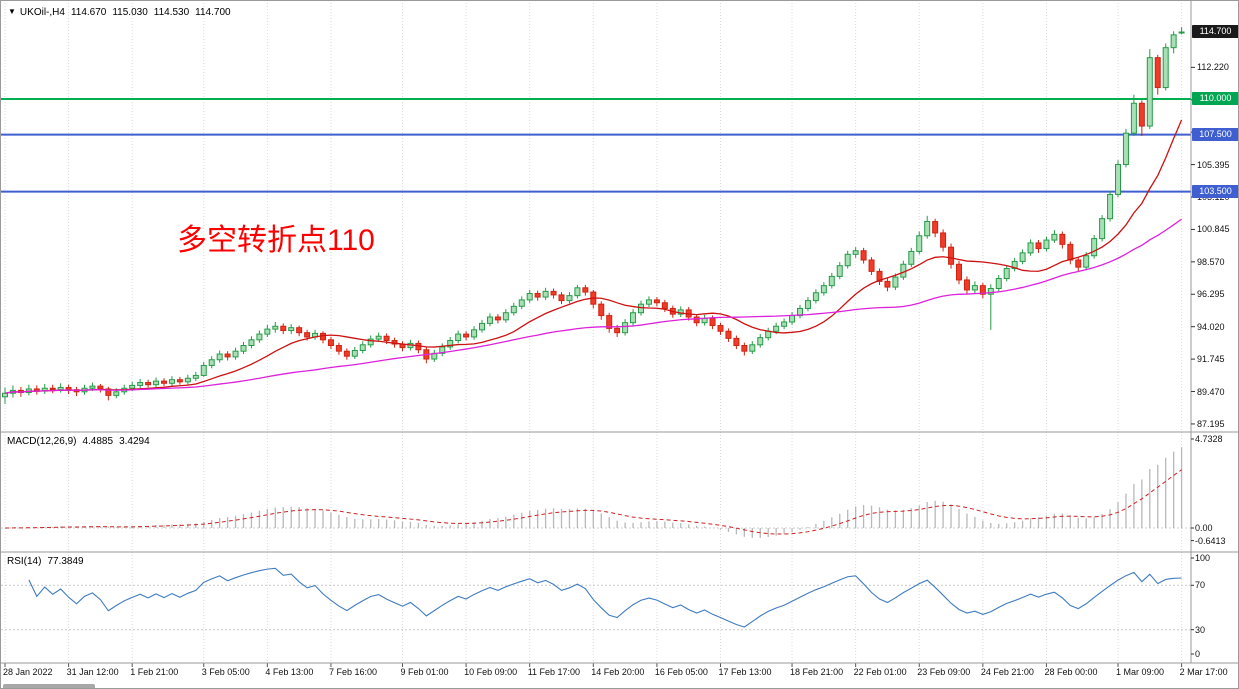 Image resolution: width=1239 pixels, height=689 pixels. I want to click on level-lines, so click(596, 145).